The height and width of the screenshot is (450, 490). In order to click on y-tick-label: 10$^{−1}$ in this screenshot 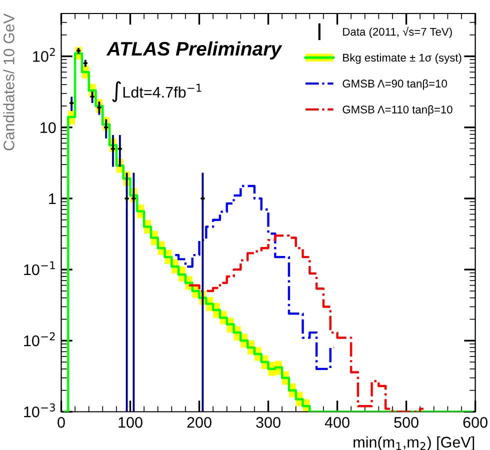, I will do `click(39, 268)`.